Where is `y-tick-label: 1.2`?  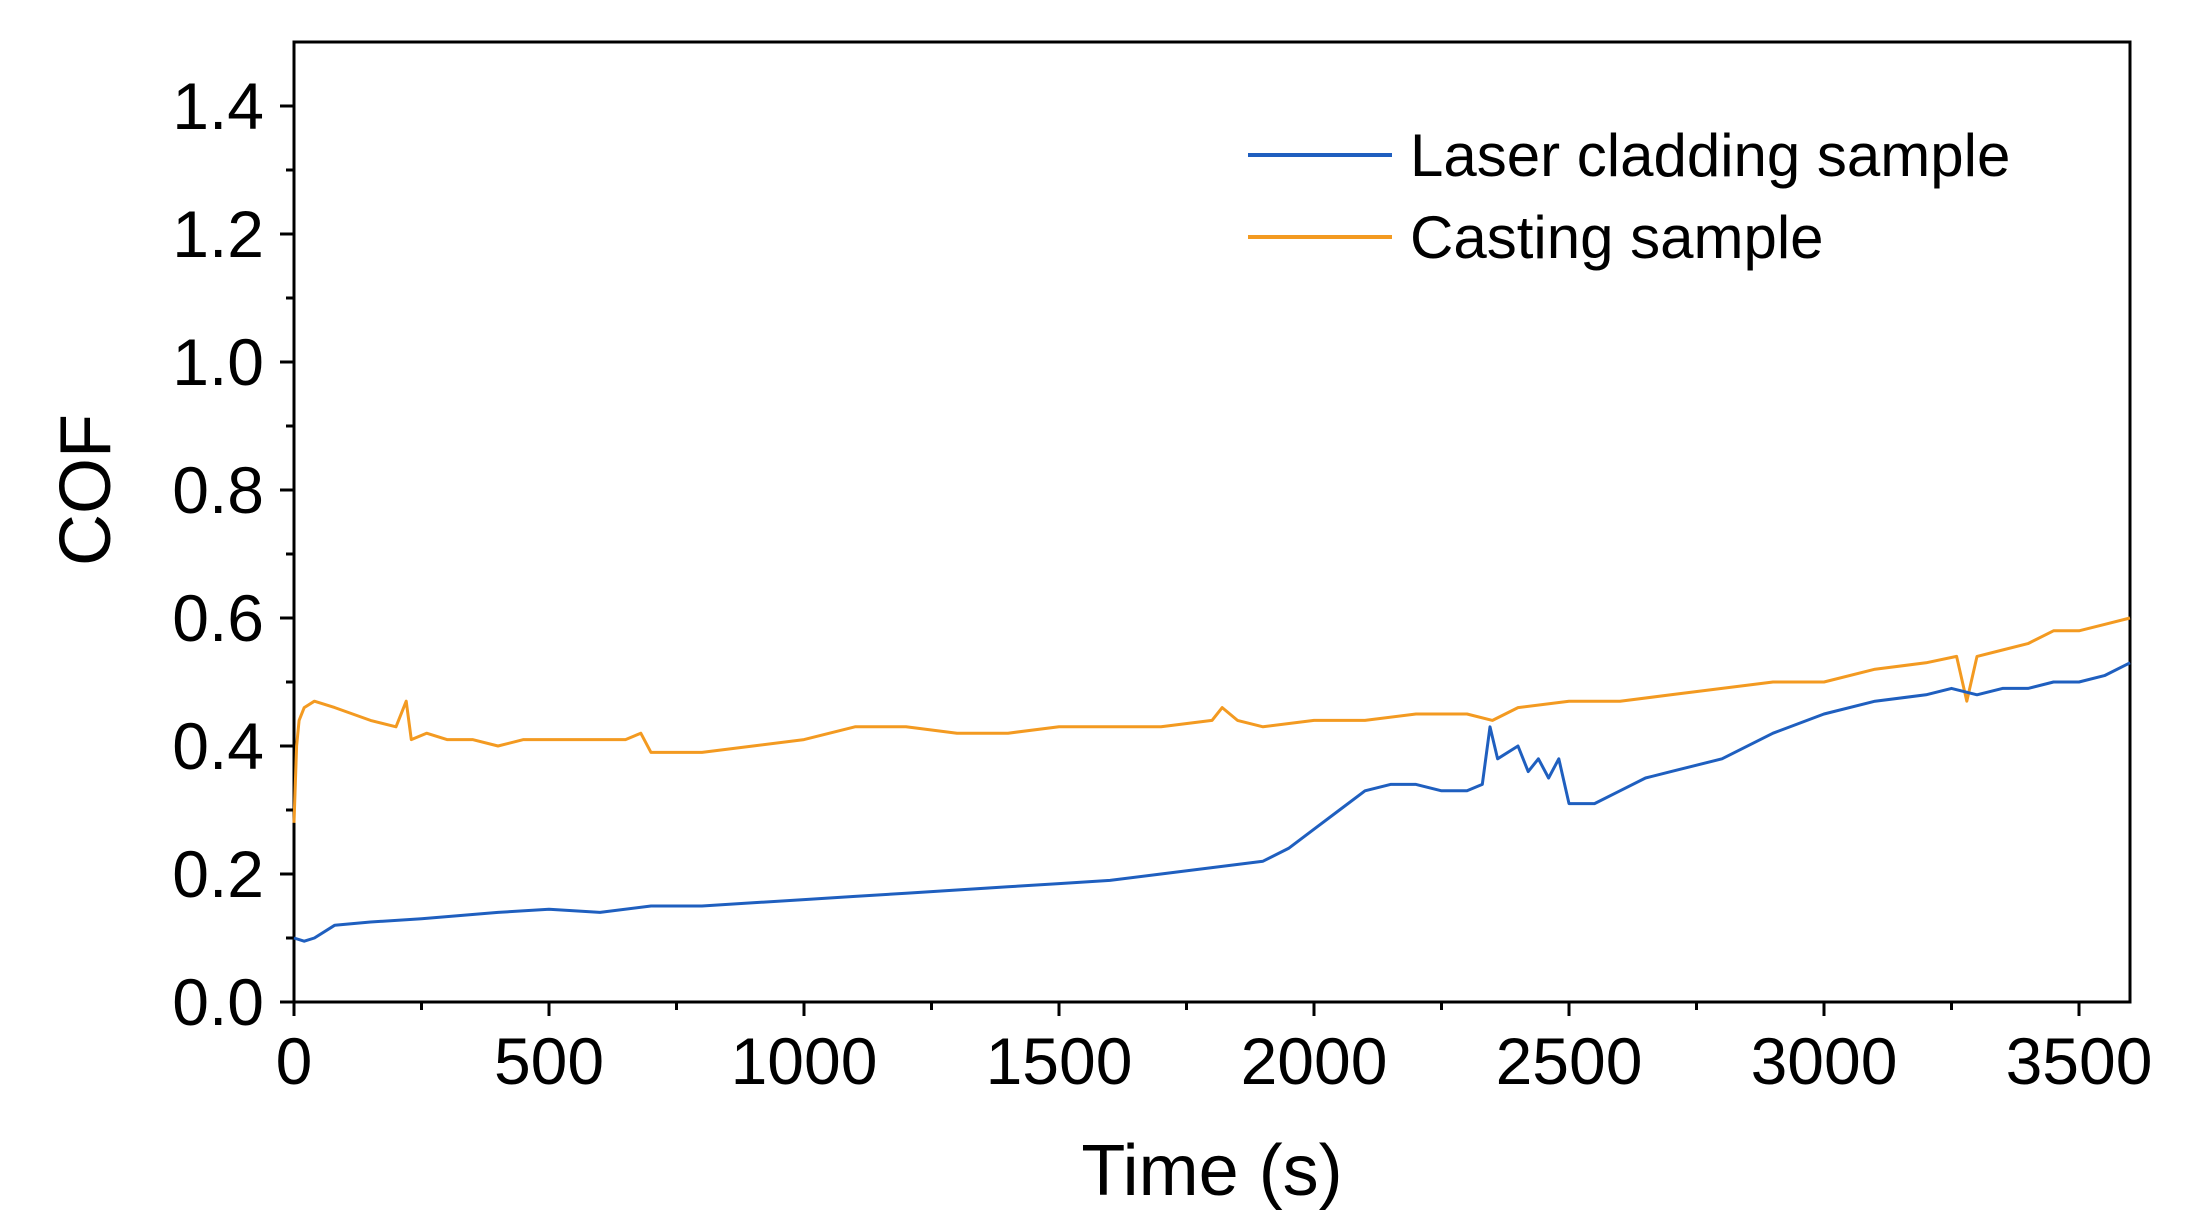
y-tick-label: 1.2 is located at coordinates (218, 234).